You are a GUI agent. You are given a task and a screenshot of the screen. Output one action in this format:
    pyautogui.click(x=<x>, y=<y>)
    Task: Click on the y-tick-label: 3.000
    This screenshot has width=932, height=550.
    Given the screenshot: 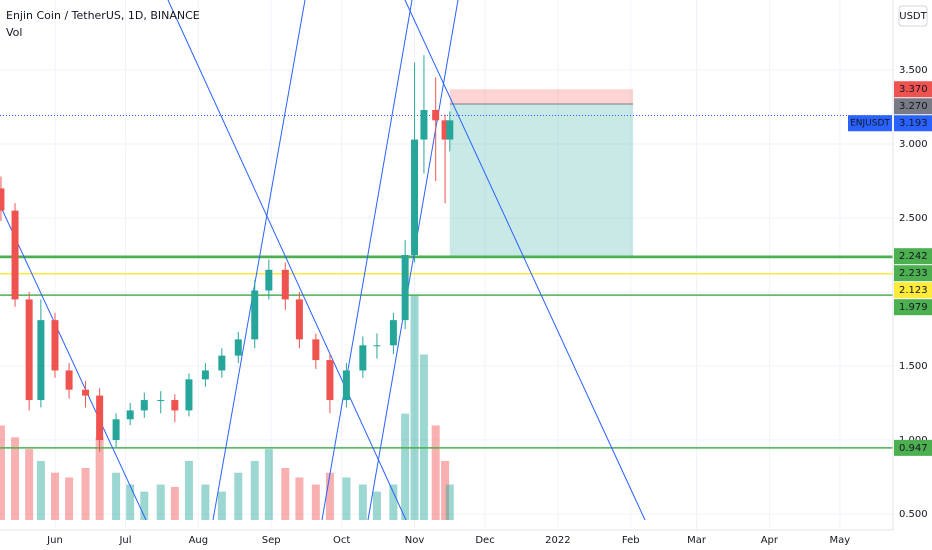 What is the action you would take?
    pyautogui.click(x=913, y=144)
    